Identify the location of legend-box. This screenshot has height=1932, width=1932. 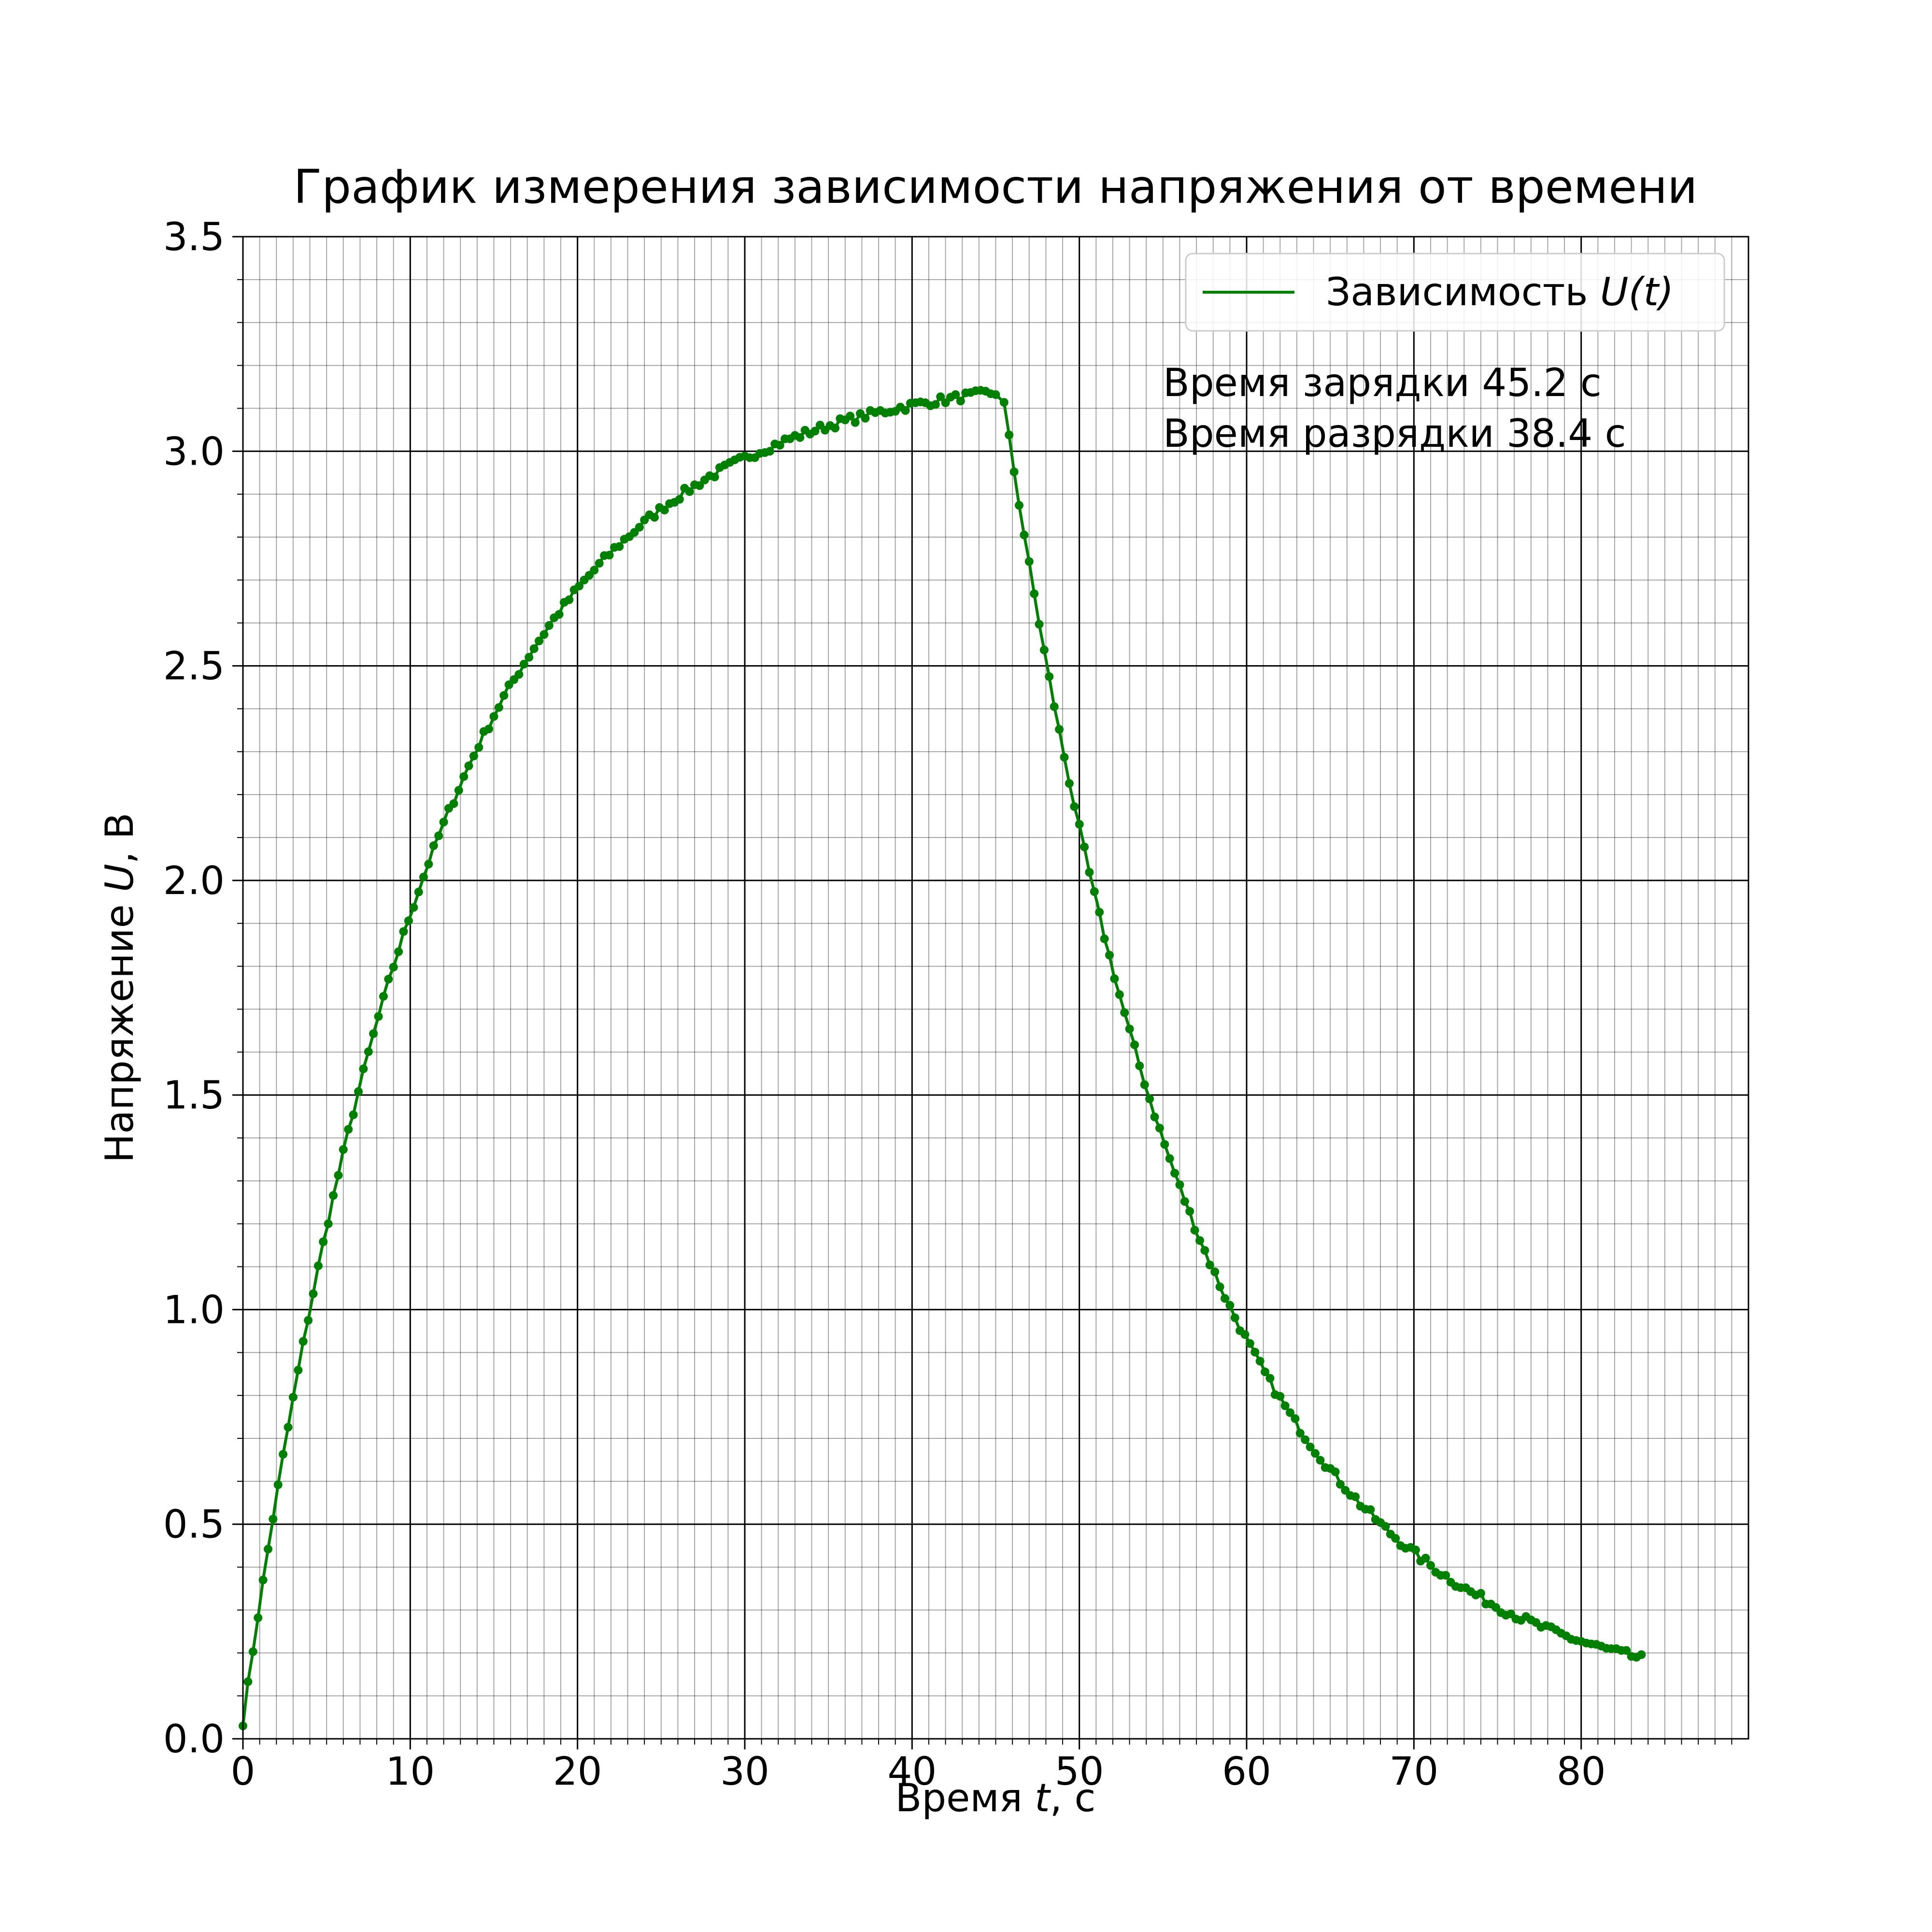
(1455, 292).